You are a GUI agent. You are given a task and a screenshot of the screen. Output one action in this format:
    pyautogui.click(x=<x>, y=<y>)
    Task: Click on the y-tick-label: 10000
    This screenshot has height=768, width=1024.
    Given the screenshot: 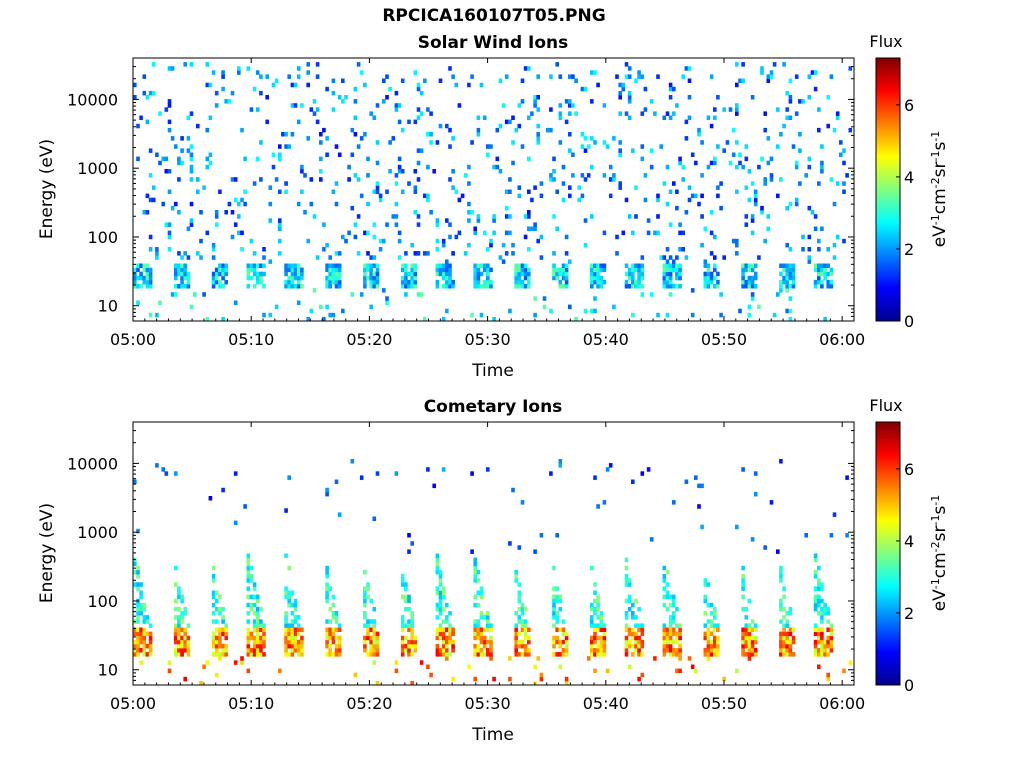 What is the action you would take?
    pyautogui.click(x=92, y=463)
    